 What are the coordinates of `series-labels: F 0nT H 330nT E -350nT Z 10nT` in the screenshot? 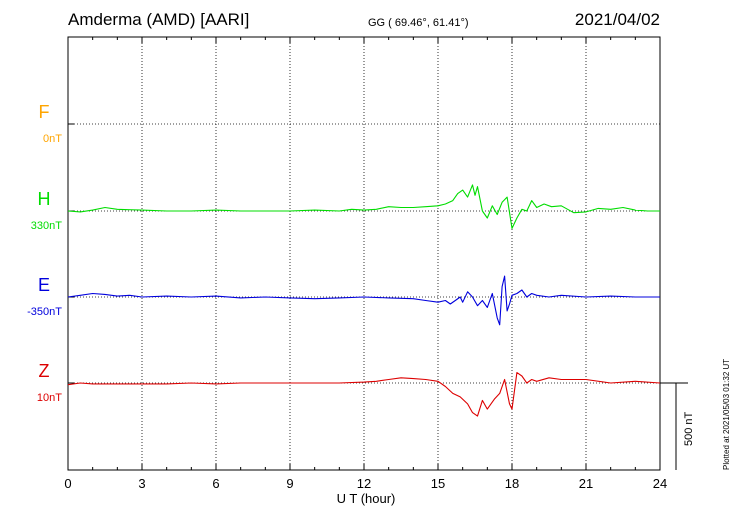 It's located at (44, 253).